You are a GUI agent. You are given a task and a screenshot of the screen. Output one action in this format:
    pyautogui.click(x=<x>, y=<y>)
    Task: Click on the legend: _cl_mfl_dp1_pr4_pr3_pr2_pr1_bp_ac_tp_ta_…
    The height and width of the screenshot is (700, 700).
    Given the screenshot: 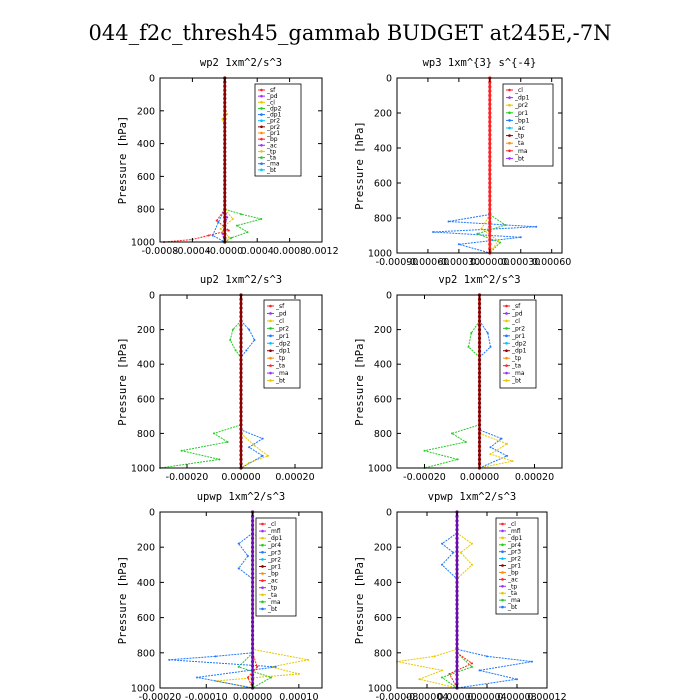 What is the action you would take?
    pyautogui.click(x=276, y=567)
    